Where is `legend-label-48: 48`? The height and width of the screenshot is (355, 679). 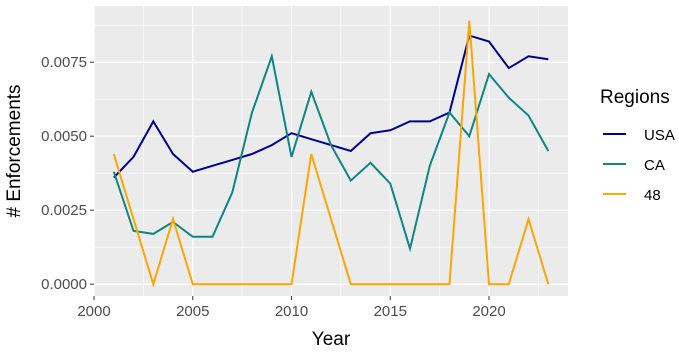
legend-label-48: 48 is located at coordinates (652, 195).